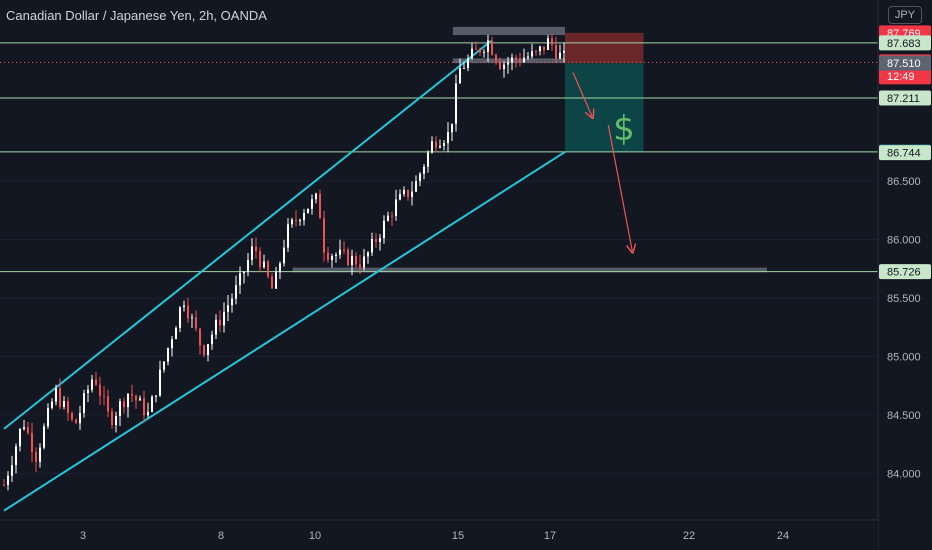 The width and height of the screenshot is (932, 550). What do you see at coordinates (904, 241) in the screenshot?
I see `y-tick-label: 86.000` at bounding box center [904, 241].